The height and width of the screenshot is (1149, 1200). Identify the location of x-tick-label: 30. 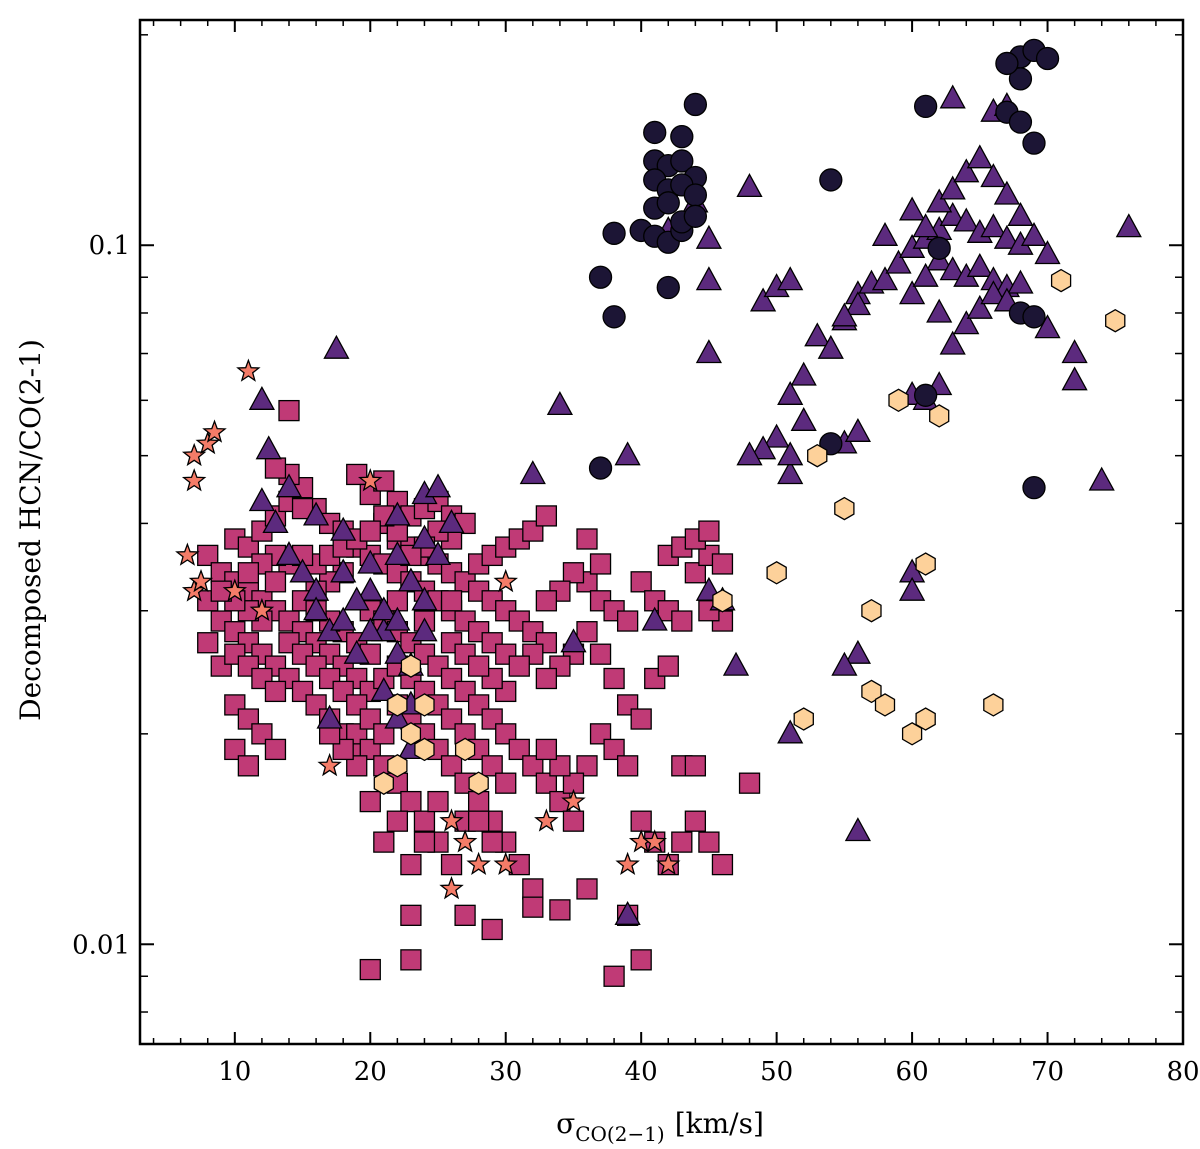
(505, 1072).